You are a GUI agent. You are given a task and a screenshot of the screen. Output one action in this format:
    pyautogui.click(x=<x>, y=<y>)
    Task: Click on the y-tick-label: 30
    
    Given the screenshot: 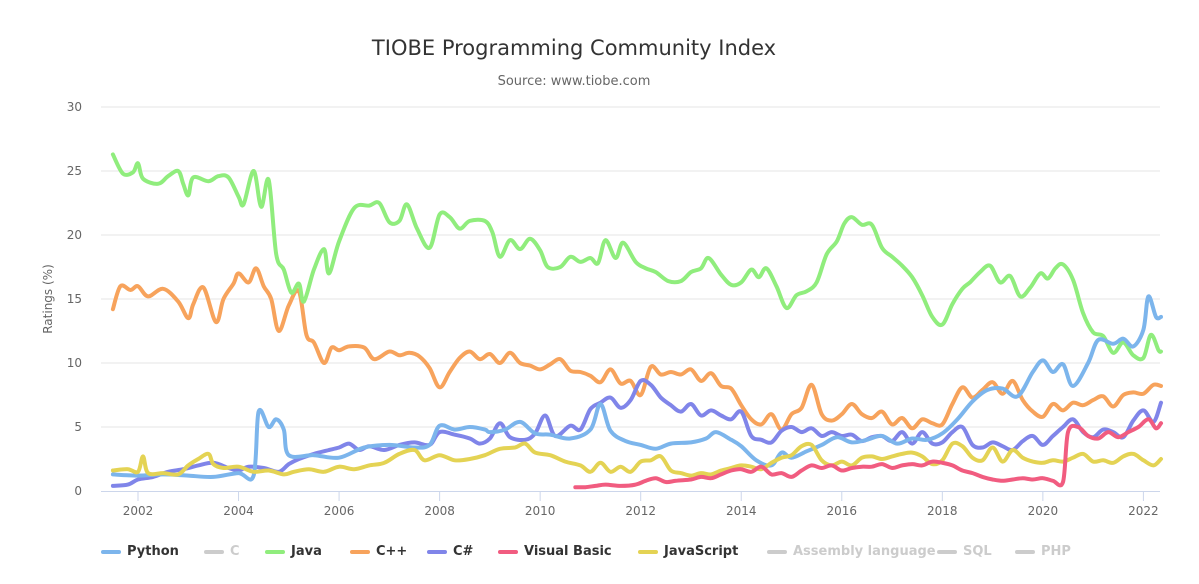 What is the action you would take?
    pyautogui.click(x=74, y=107)
    